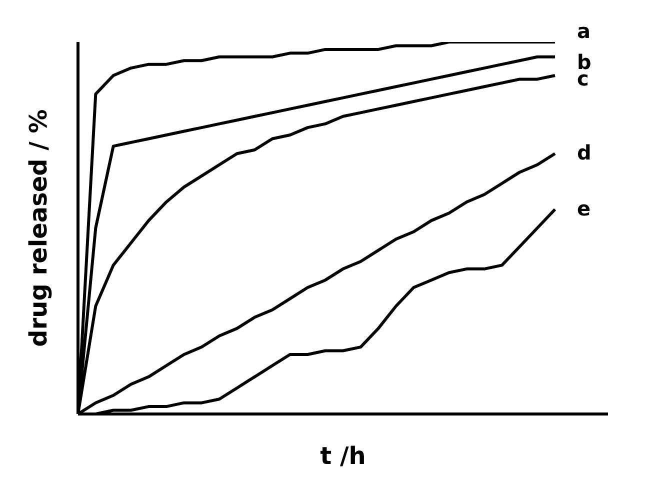 The width and height of the screenshot is (668, 493). Describe the element at coordinates (38, 228) in the screenshot. I see `y-axis-title: drug released / %` at that location.